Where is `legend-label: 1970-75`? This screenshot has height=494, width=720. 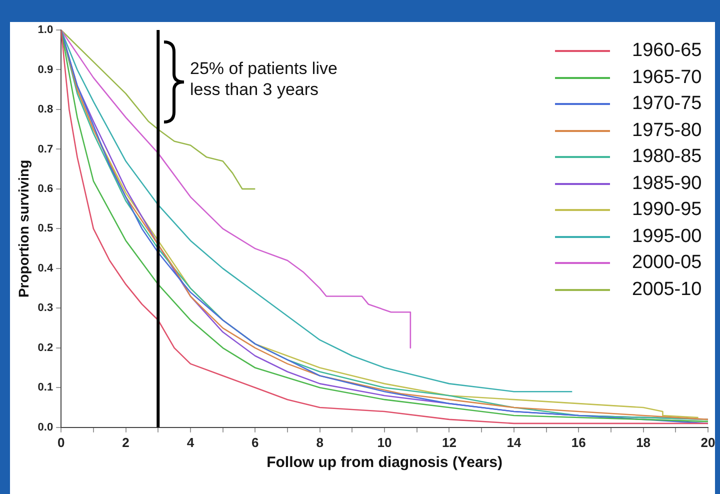 legend-label: 1970-75 is located at coordinates (667, 104).